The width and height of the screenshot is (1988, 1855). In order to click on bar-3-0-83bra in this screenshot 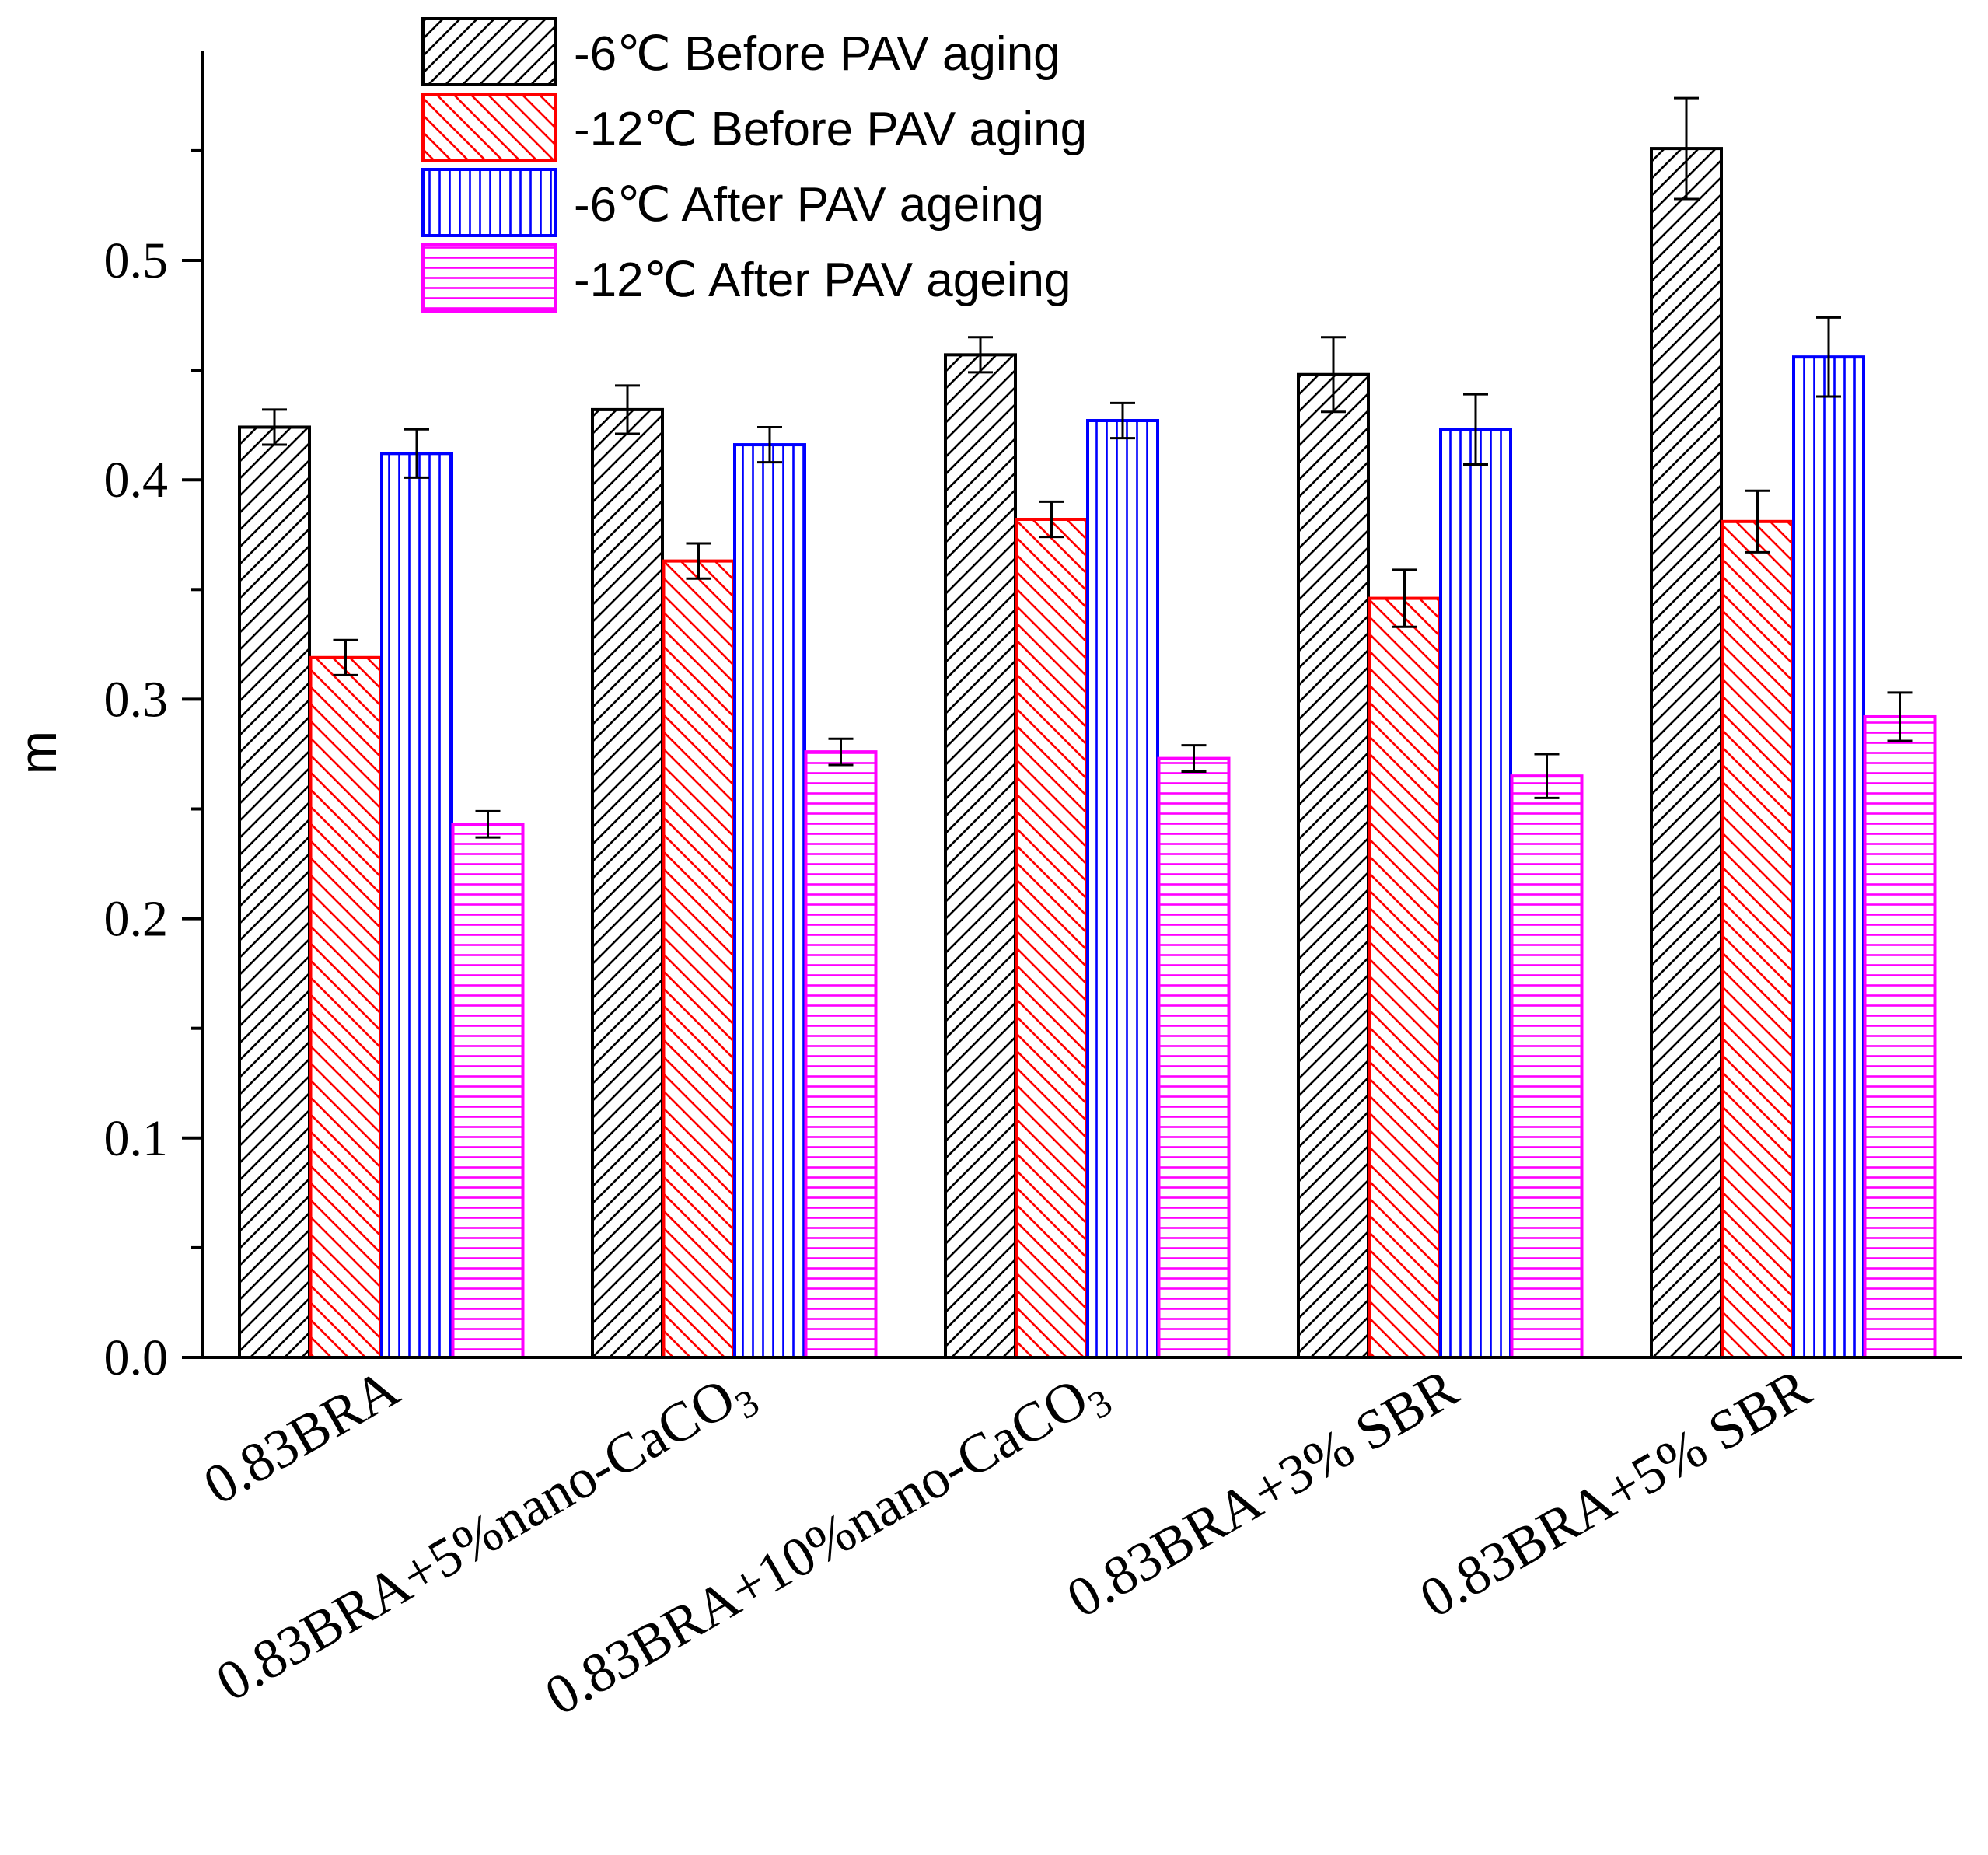, I will do `click(416, 905)`.